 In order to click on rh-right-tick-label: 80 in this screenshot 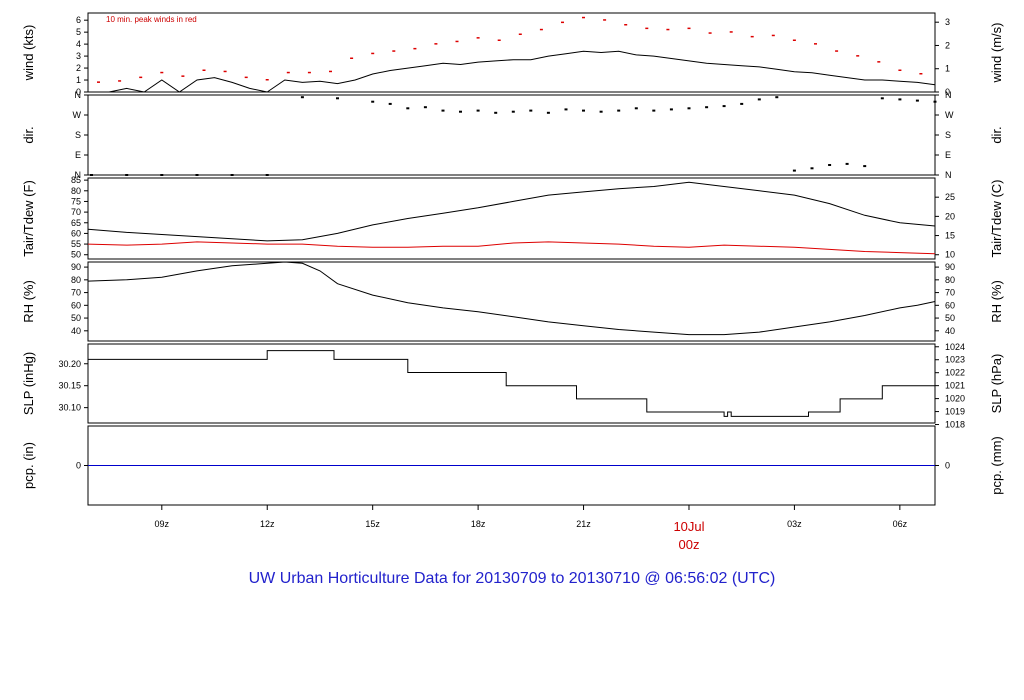, I will do `click(950, 280)`.